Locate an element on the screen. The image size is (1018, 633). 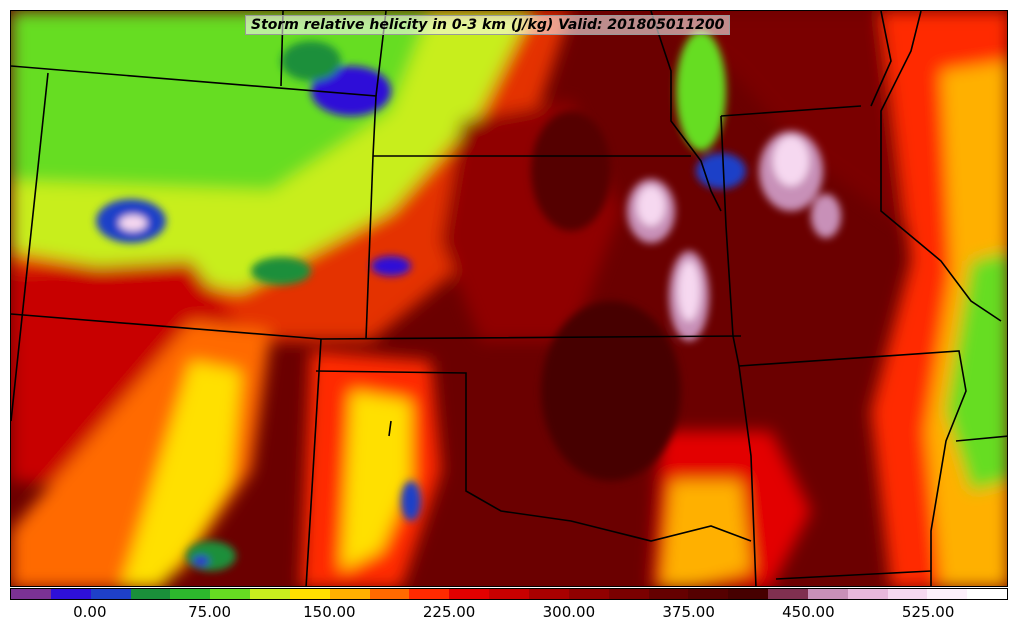
colorbar-tick-label: 375.00 is located at coordinates (688, 612).